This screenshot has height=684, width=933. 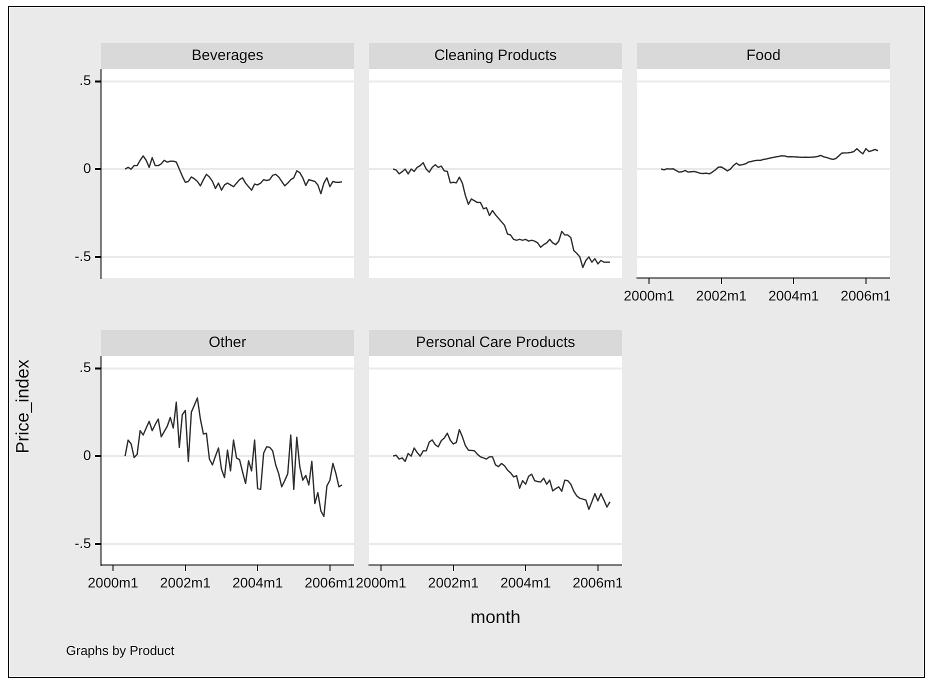 I want to click on chart-title: Cleaning Products, so click(x=495, y=56).